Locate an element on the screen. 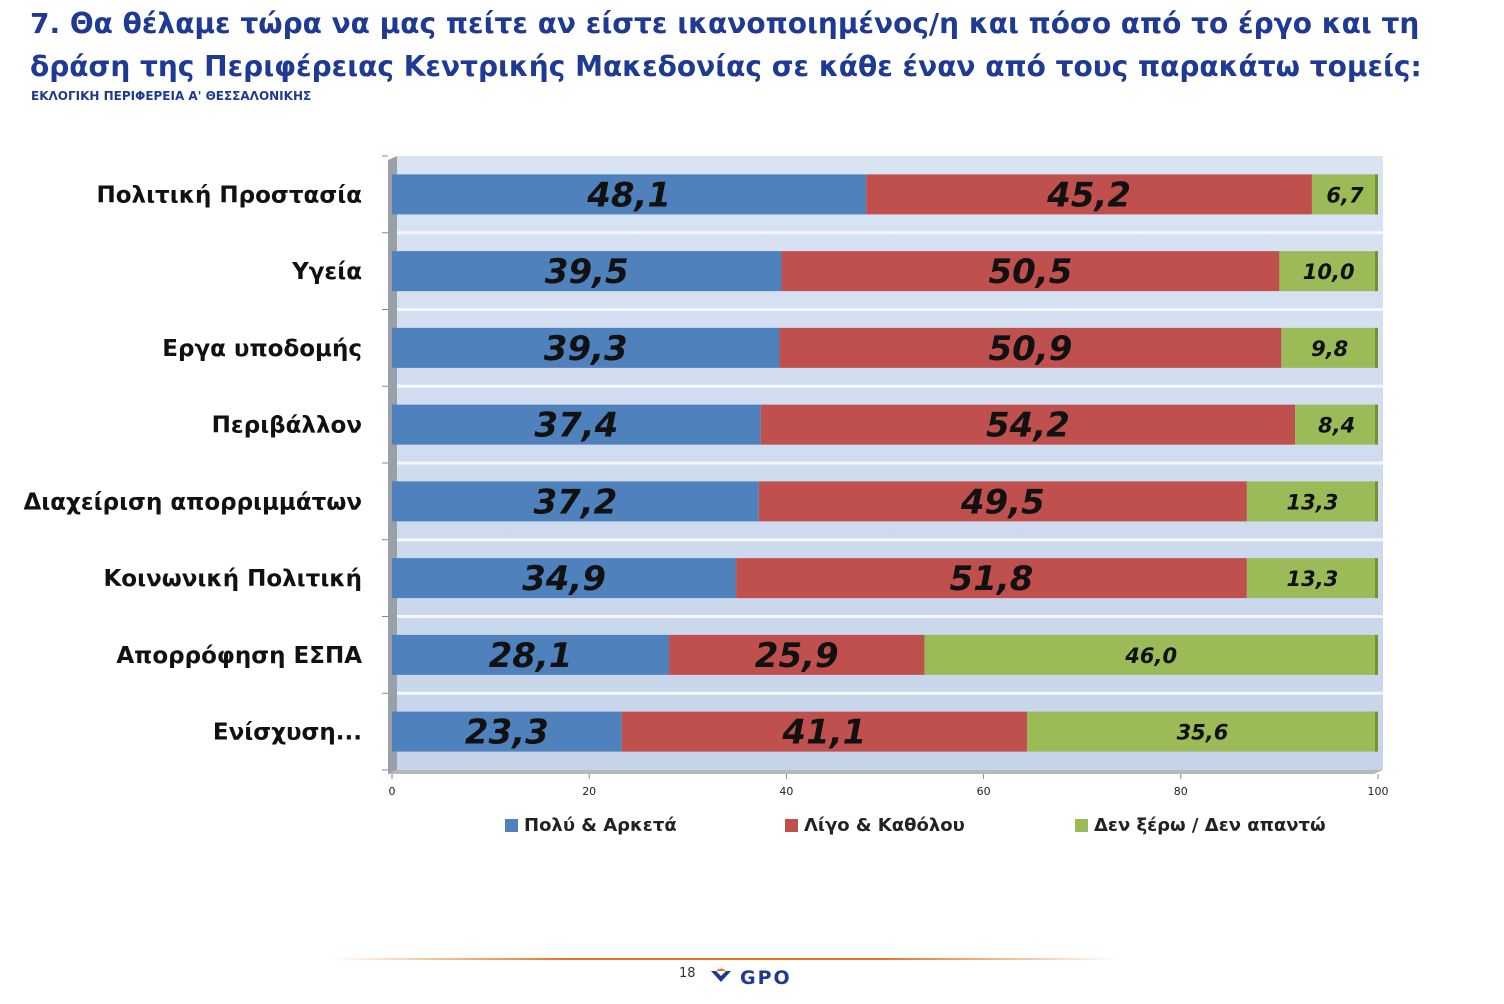 This screenshot has width=1504, height=1004. data-label: 10,0 is located at coordinates (1329, 272).